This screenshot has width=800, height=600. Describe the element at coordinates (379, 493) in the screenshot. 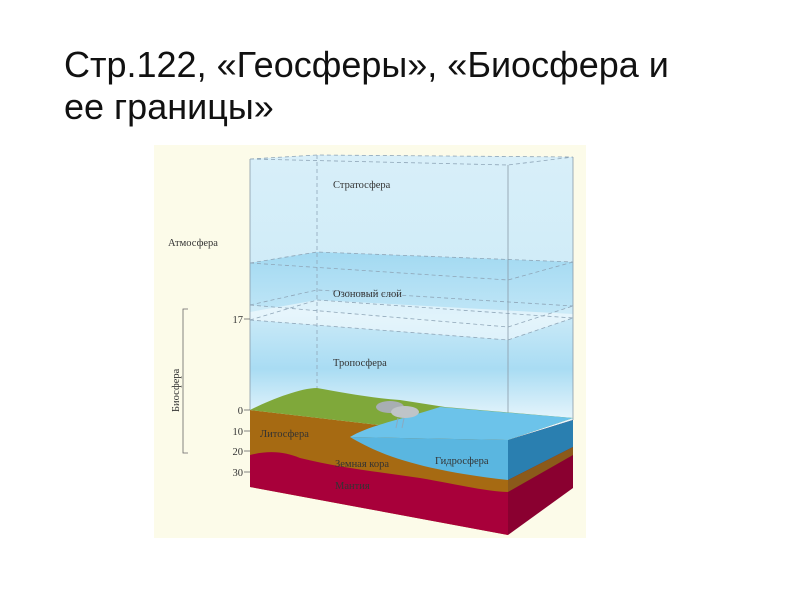

I see `mantle-front` at that location.